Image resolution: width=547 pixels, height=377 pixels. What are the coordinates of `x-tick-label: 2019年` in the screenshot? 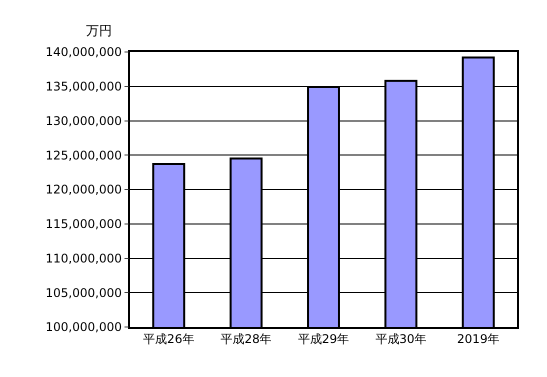 It's located at (478, 339).